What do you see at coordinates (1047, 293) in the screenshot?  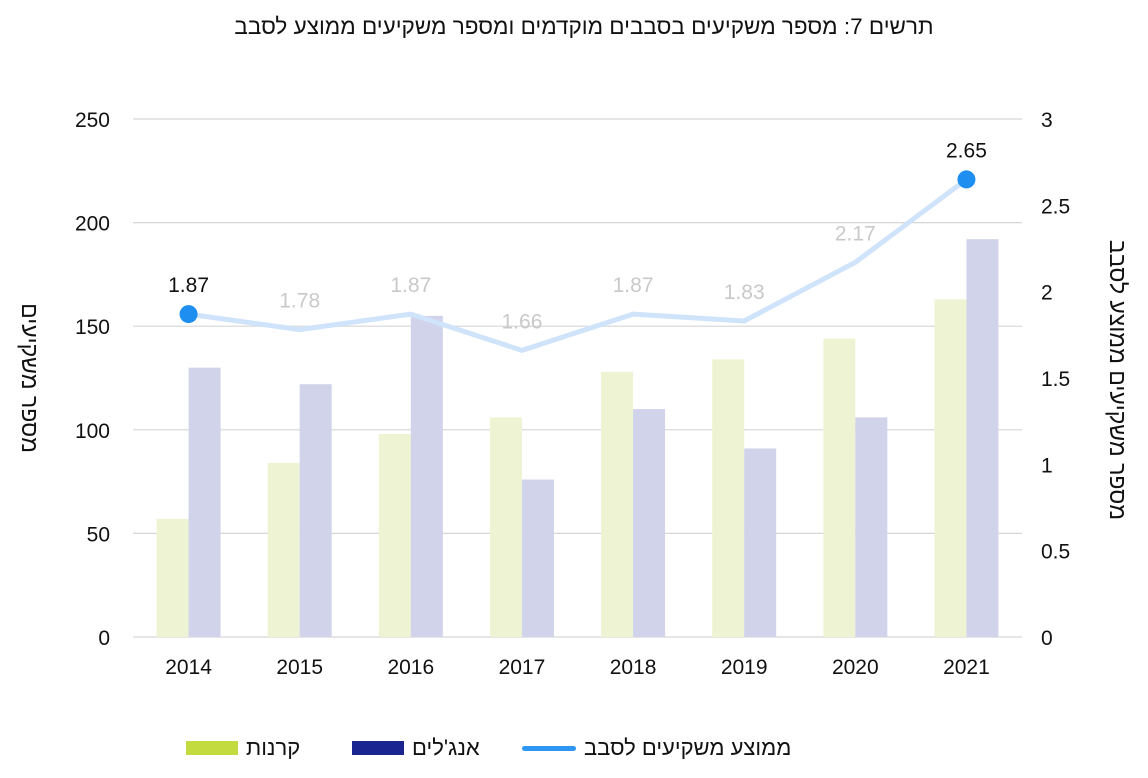 I see `y-right-tick-label: 2` at bounding box center [1047, 293].